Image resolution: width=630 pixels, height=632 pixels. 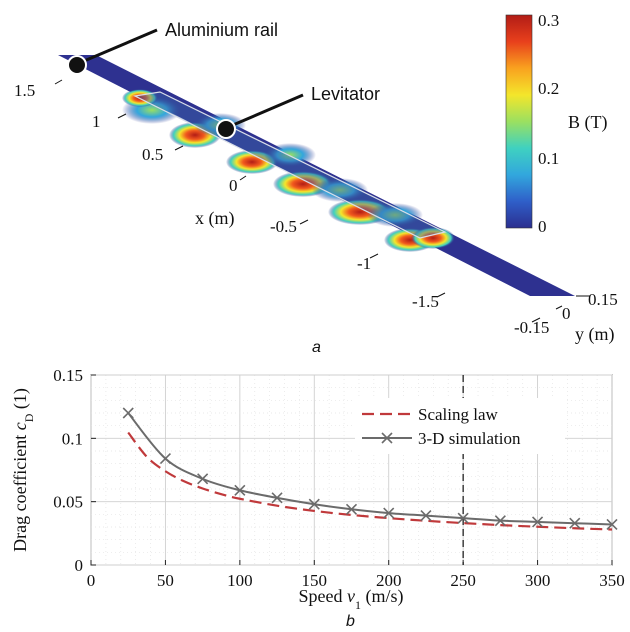 I want to click on callout-rail-label: Aluminium rail, so click(x=221, y=30).